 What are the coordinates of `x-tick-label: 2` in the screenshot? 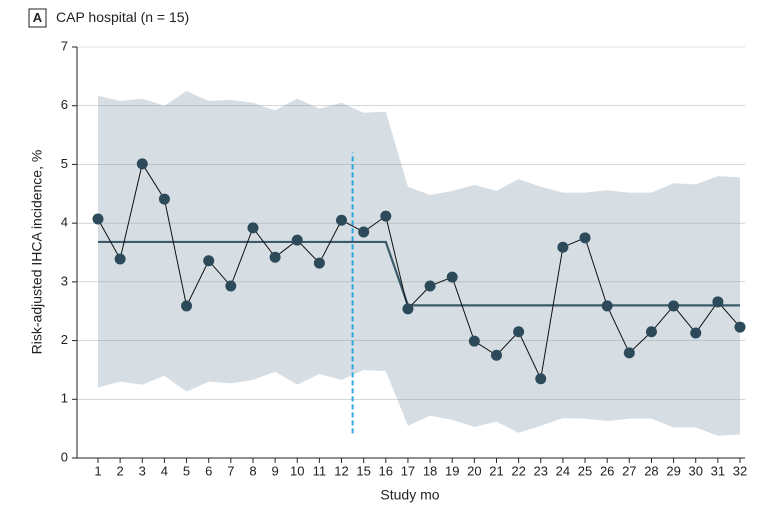 It's located at (120, 470).